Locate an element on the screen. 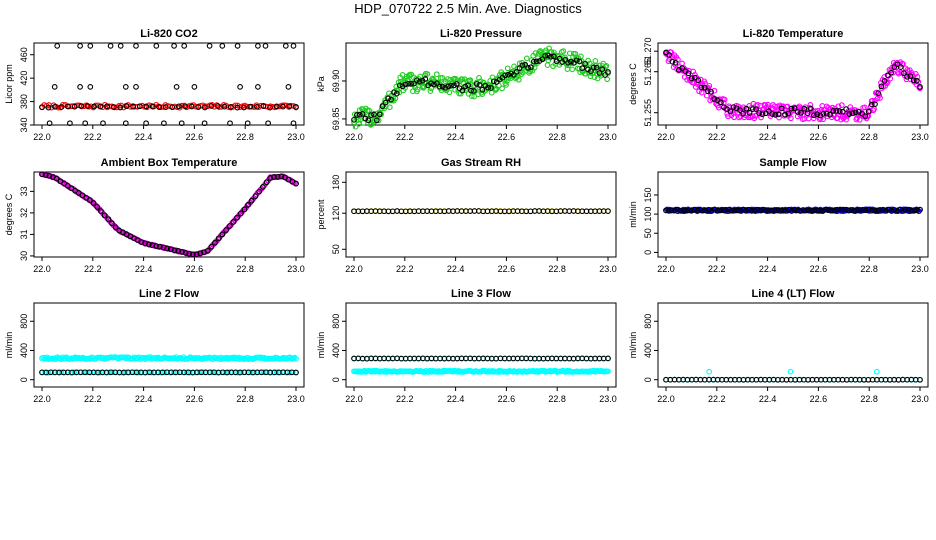 This screenshot has height=540, width=936. chart-title: Line 4 (LT) Flow is located at coordinates (793, 294).